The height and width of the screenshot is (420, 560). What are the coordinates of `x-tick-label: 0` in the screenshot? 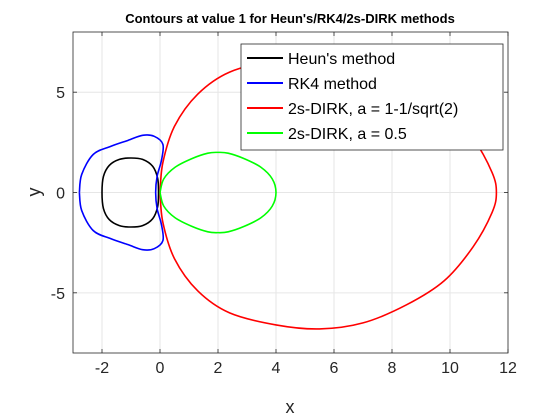 It's located at (160, 368).